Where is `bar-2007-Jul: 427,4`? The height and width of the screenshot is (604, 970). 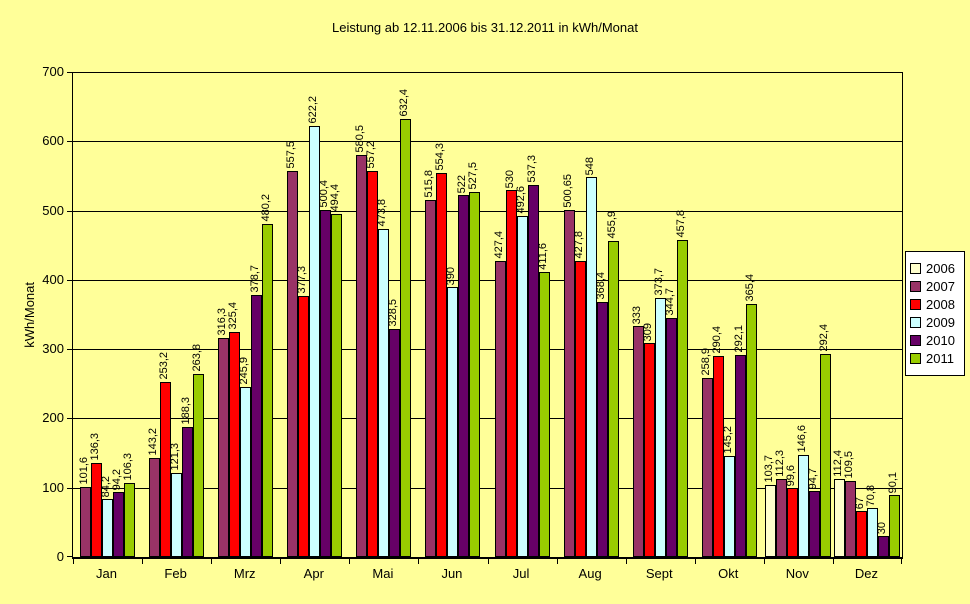
bar-2007-Jul: 427,4 is located at coordinates (499, 394).